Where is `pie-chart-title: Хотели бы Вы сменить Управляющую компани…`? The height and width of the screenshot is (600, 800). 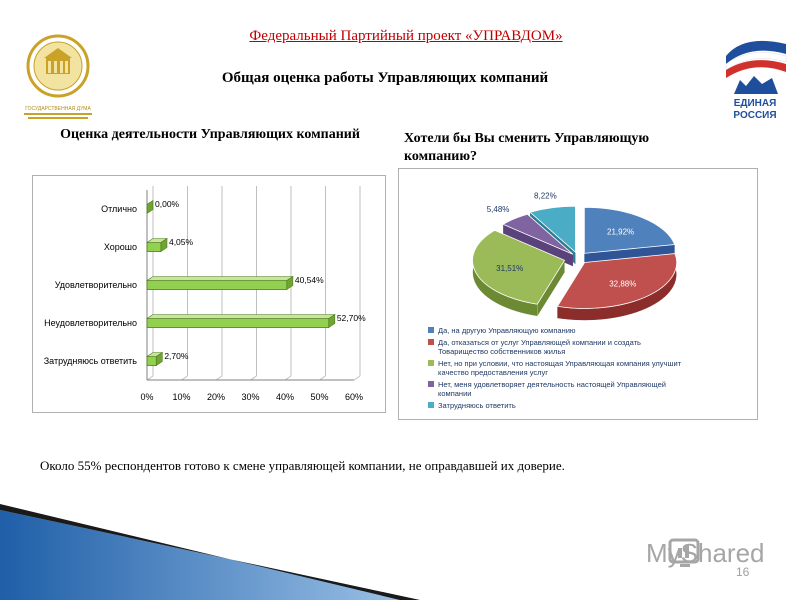 pie-chart-title: Хотели бы Вы сменить Управляющую компани… is located at coordinates (527, 147).